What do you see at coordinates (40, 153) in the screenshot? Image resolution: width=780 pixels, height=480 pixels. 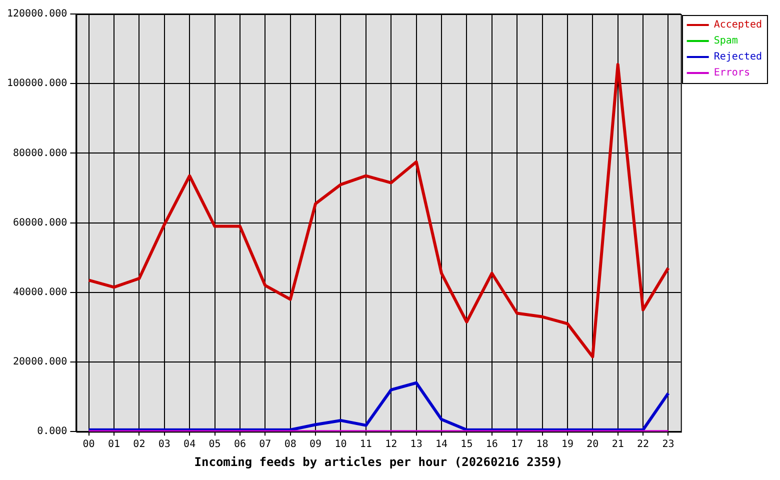 I see `y-tick-label: 80000.000` at bounding box center [40, 153].